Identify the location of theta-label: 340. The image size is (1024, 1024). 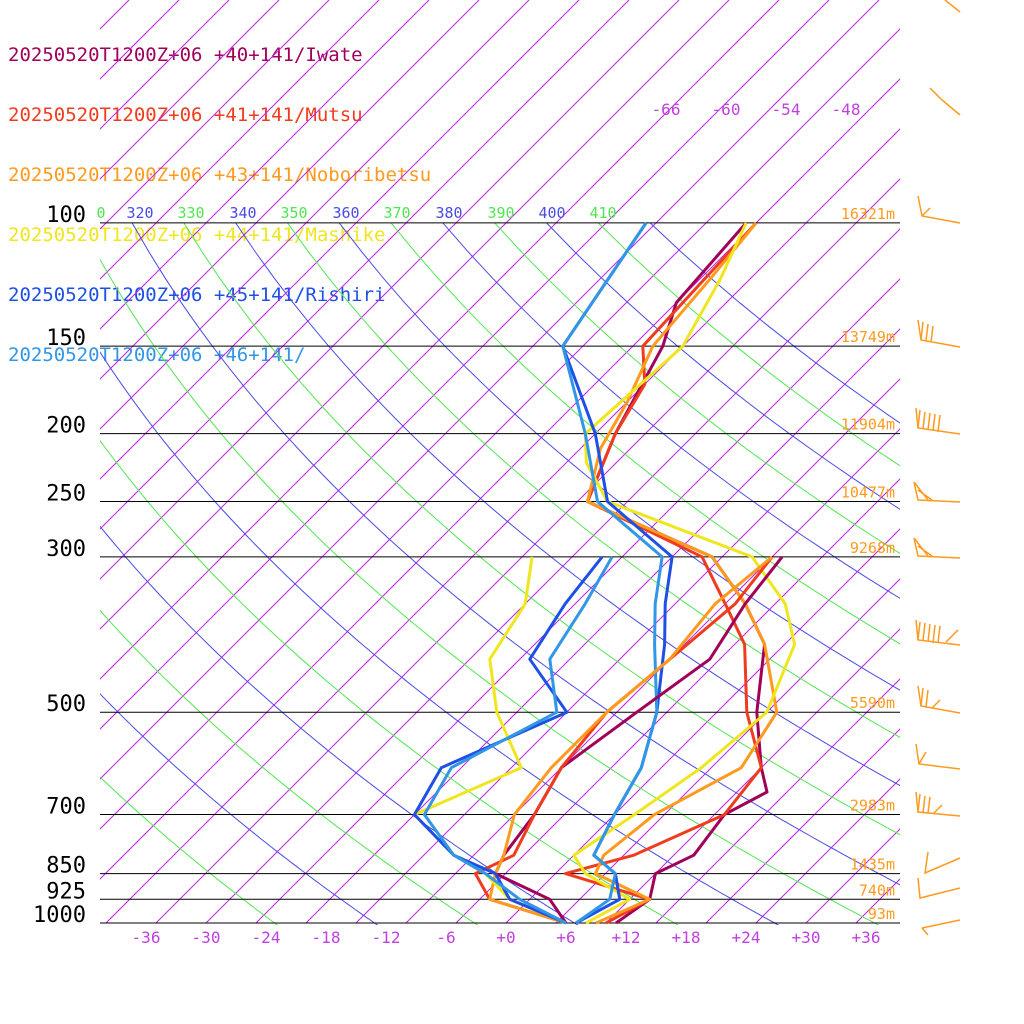
(242, 213).